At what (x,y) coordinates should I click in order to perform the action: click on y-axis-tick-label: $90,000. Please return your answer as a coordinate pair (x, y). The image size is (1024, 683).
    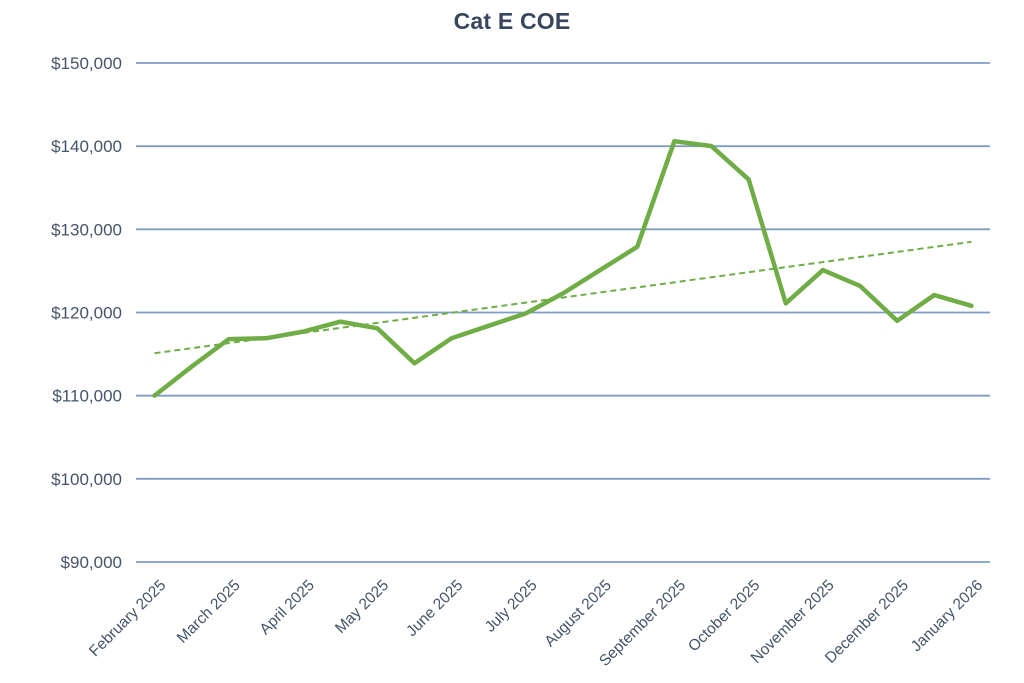
    Looking at the image, I should click on (91, 562).